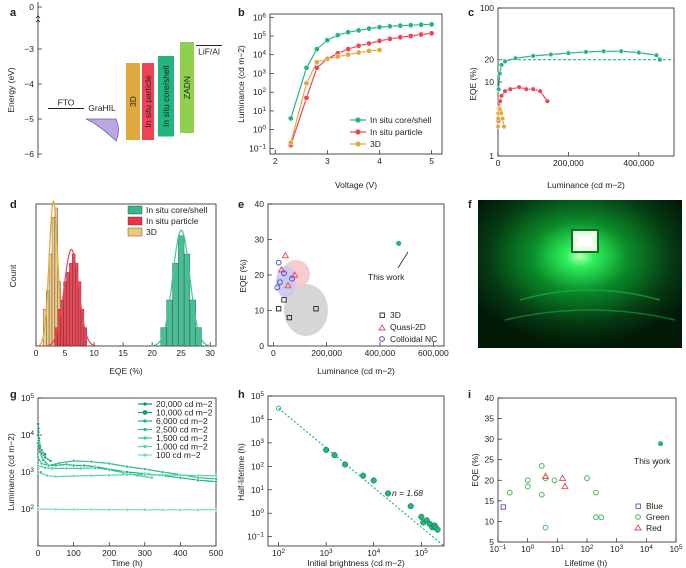  What do you see at coordinates (50, 300) in the screenshot?
I see `panel-d-3d-bar` at bounding box center [50, 300].